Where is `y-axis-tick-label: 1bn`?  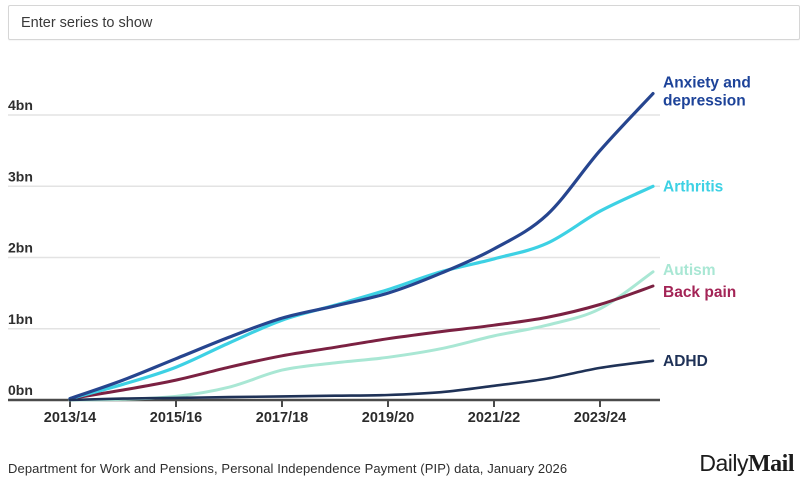 y-axis-tick-label: 1bn is located at coordinates (20, 319).